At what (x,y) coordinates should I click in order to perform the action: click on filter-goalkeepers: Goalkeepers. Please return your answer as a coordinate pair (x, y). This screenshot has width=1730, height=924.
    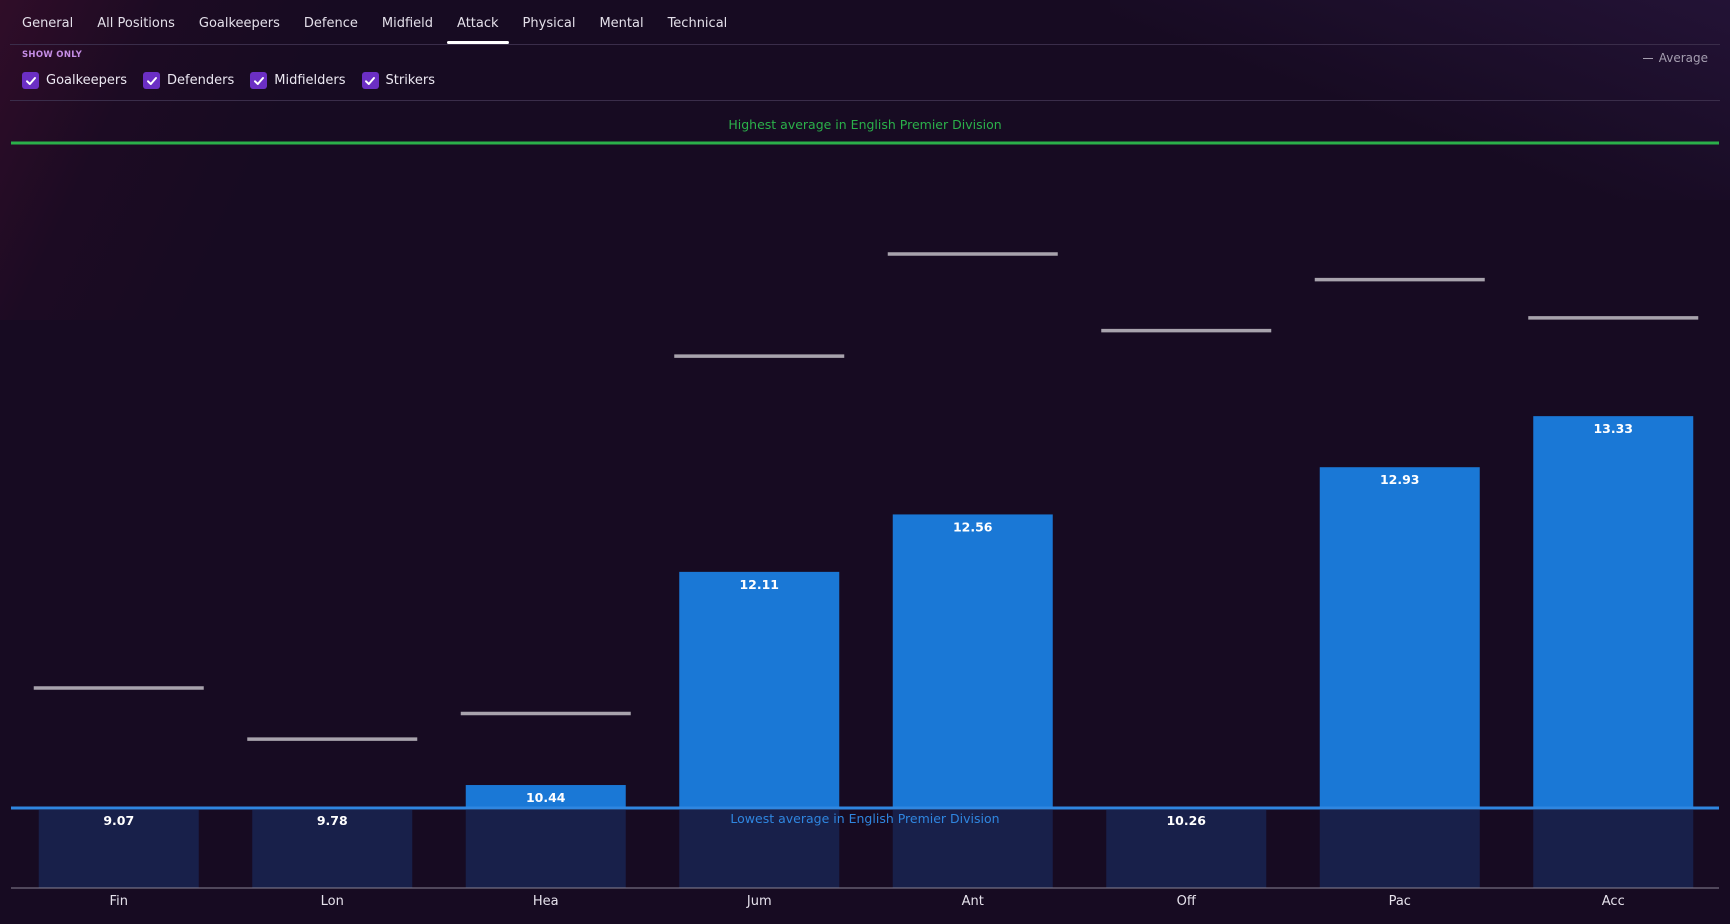
    Looking at the image, I should click on (74, 80).